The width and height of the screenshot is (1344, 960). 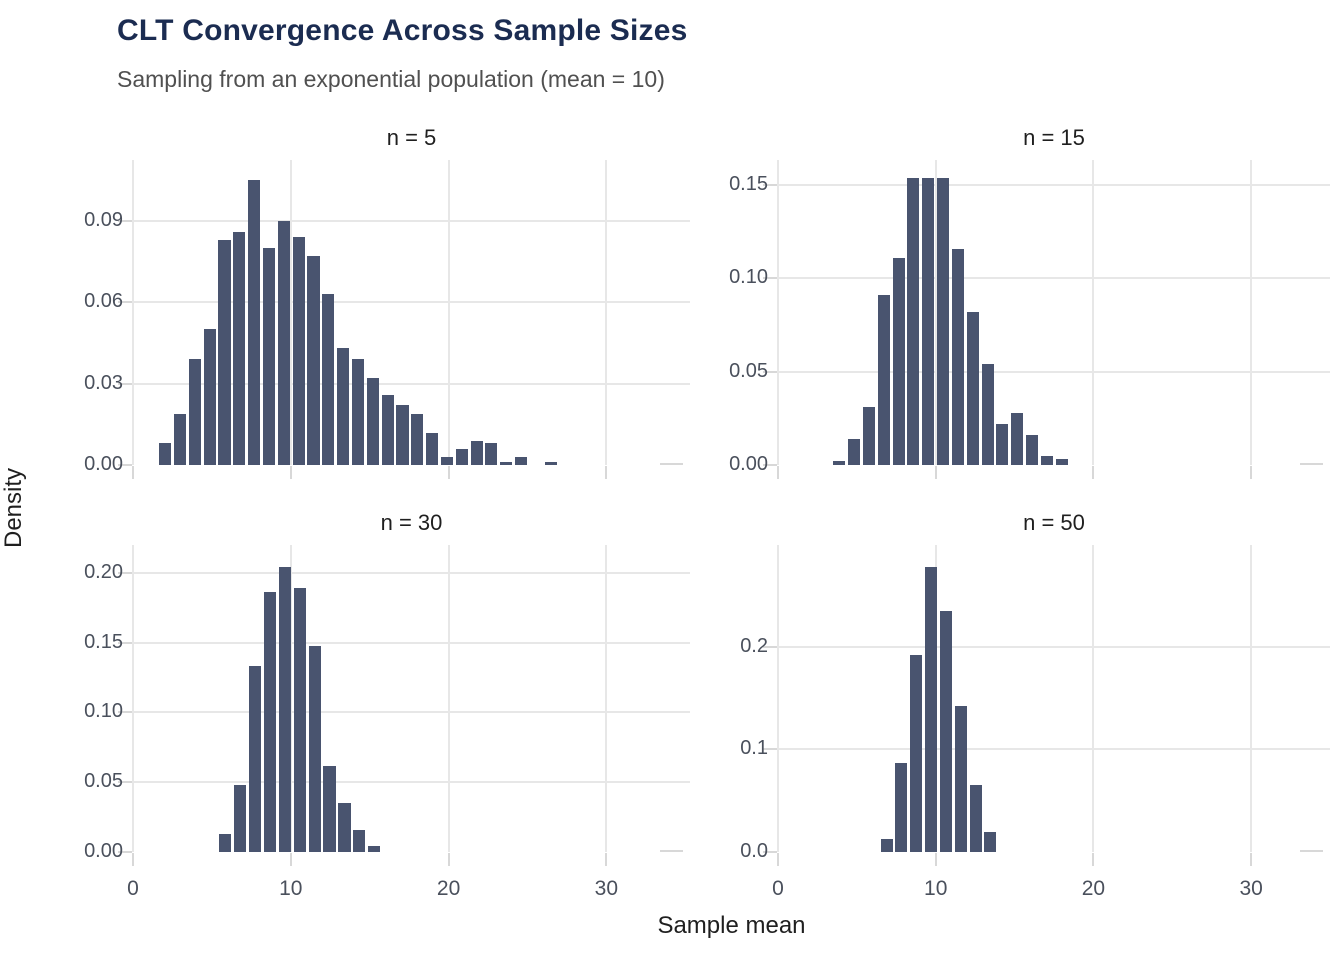 I want to click on y-tick-label: 0.1, so click(x=754, y=748).